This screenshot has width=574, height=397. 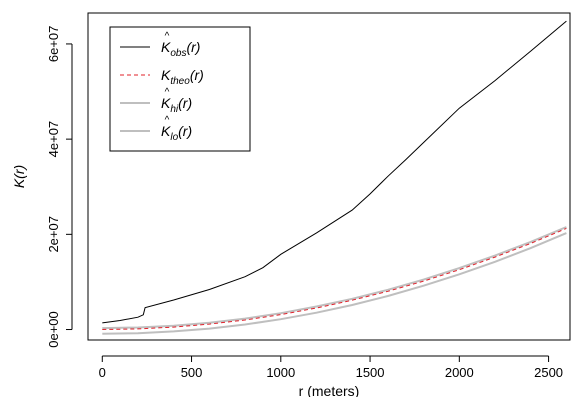 What do you see at coordinates (370, 372) in the screenshot?
I see `x-tick-label: 1500` at bounding box center [370, 372].